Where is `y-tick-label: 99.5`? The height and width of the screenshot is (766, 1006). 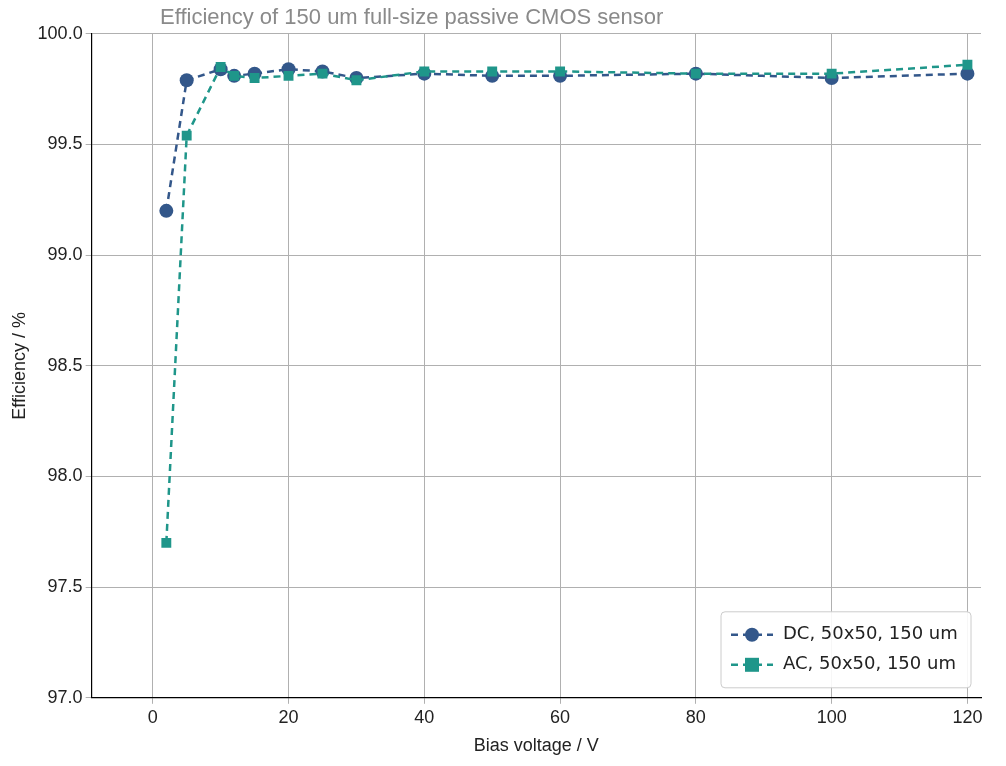
y-tick-label: 99.5 is located at coordinates (65, 143).